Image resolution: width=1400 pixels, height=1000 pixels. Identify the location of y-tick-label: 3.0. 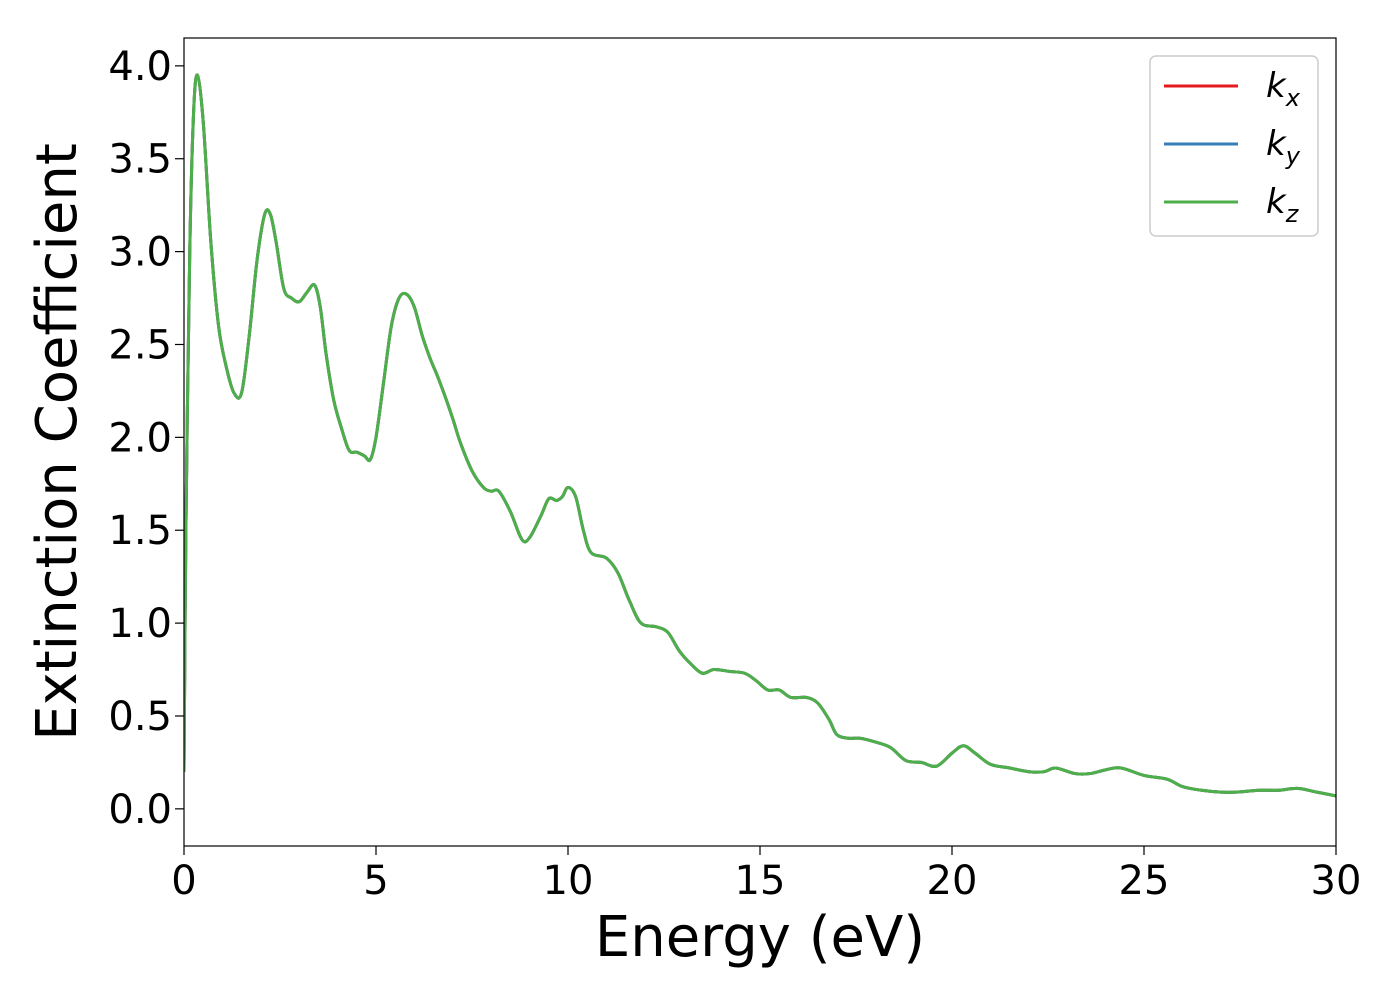
(140, 253).